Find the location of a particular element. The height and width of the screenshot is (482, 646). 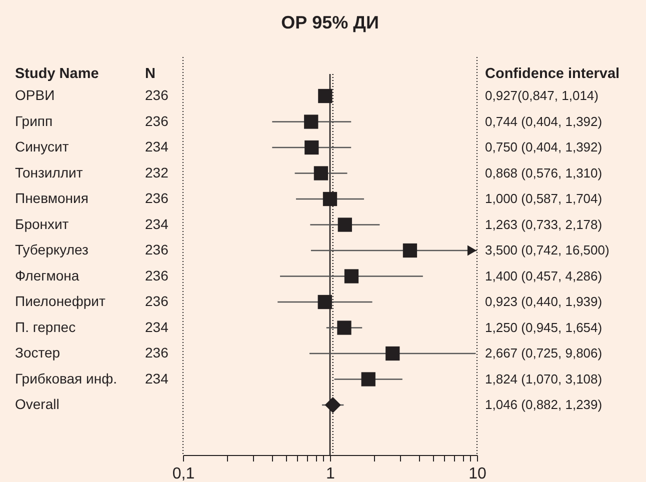

y-tick-label: ОРВИ is located at coordinates (35, 95).